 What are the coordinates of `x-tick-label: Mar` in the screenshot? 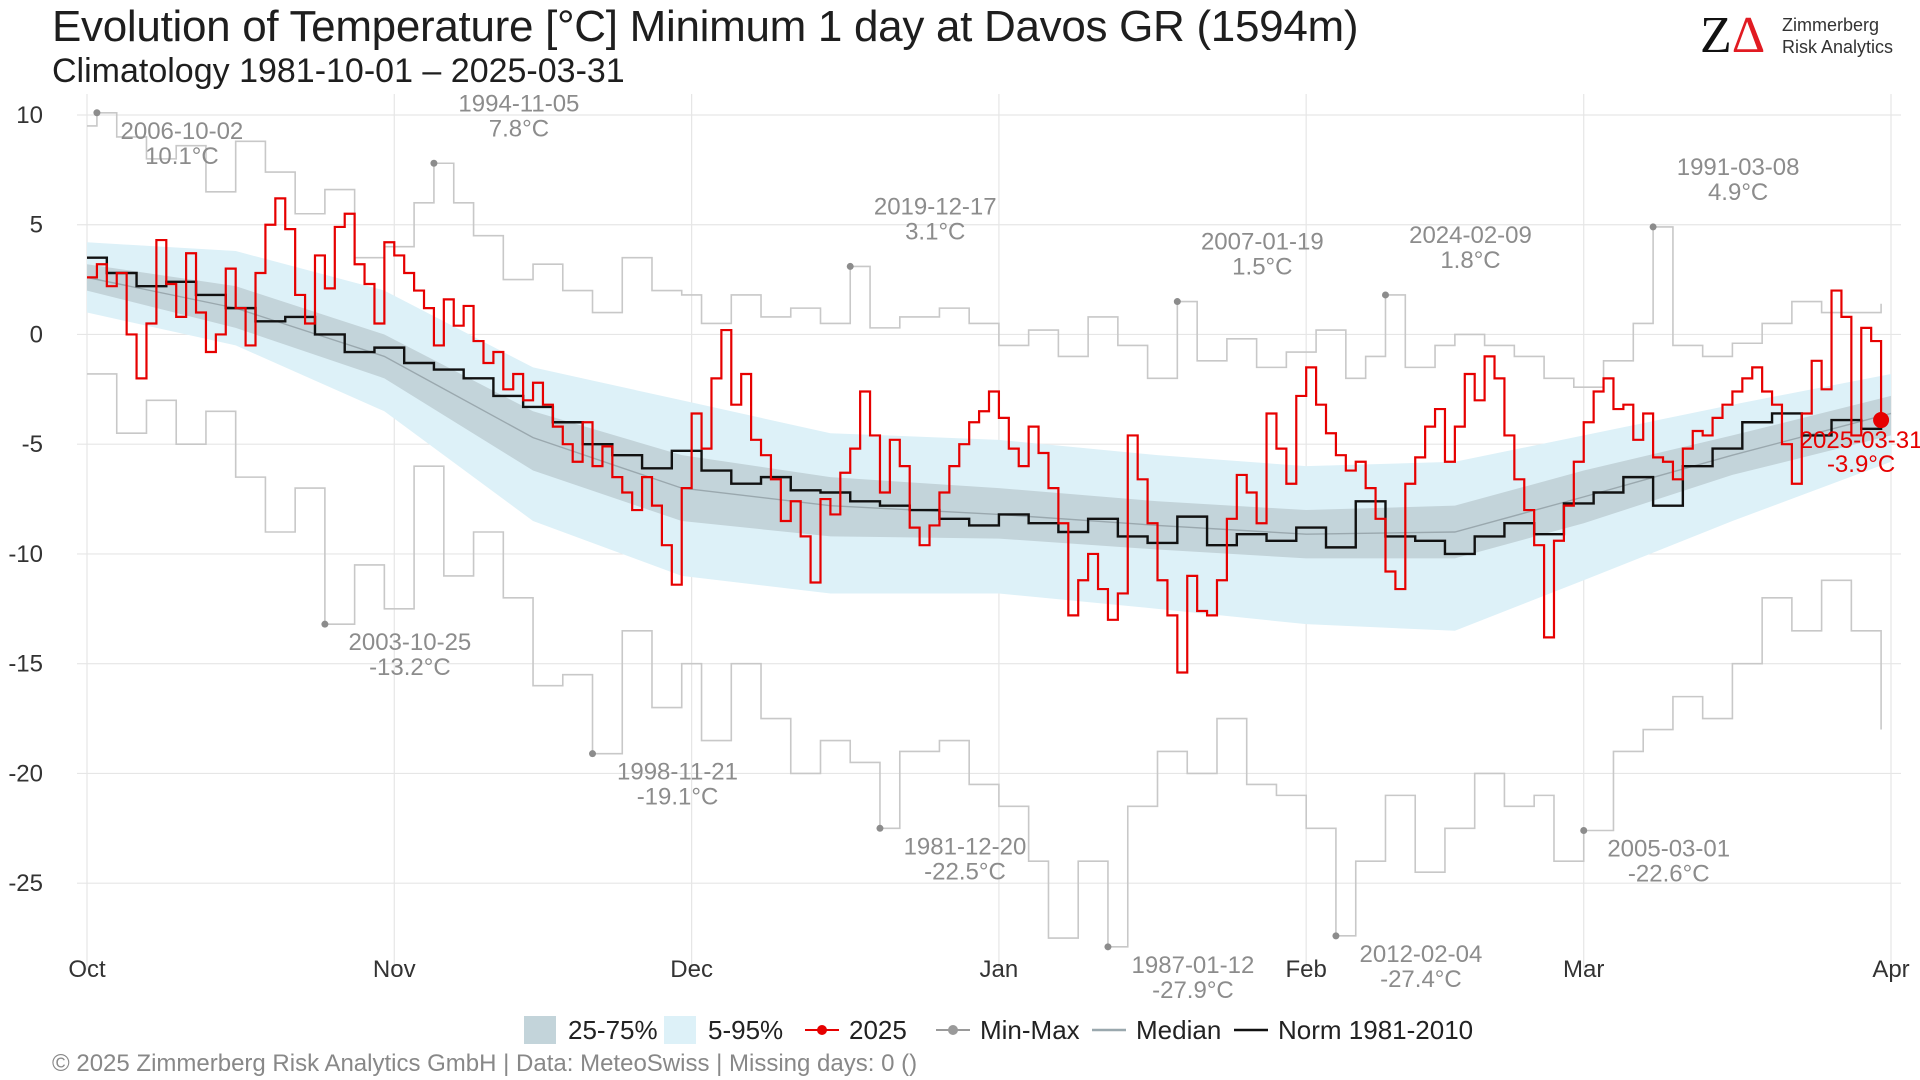 It's located at (1583, 969).